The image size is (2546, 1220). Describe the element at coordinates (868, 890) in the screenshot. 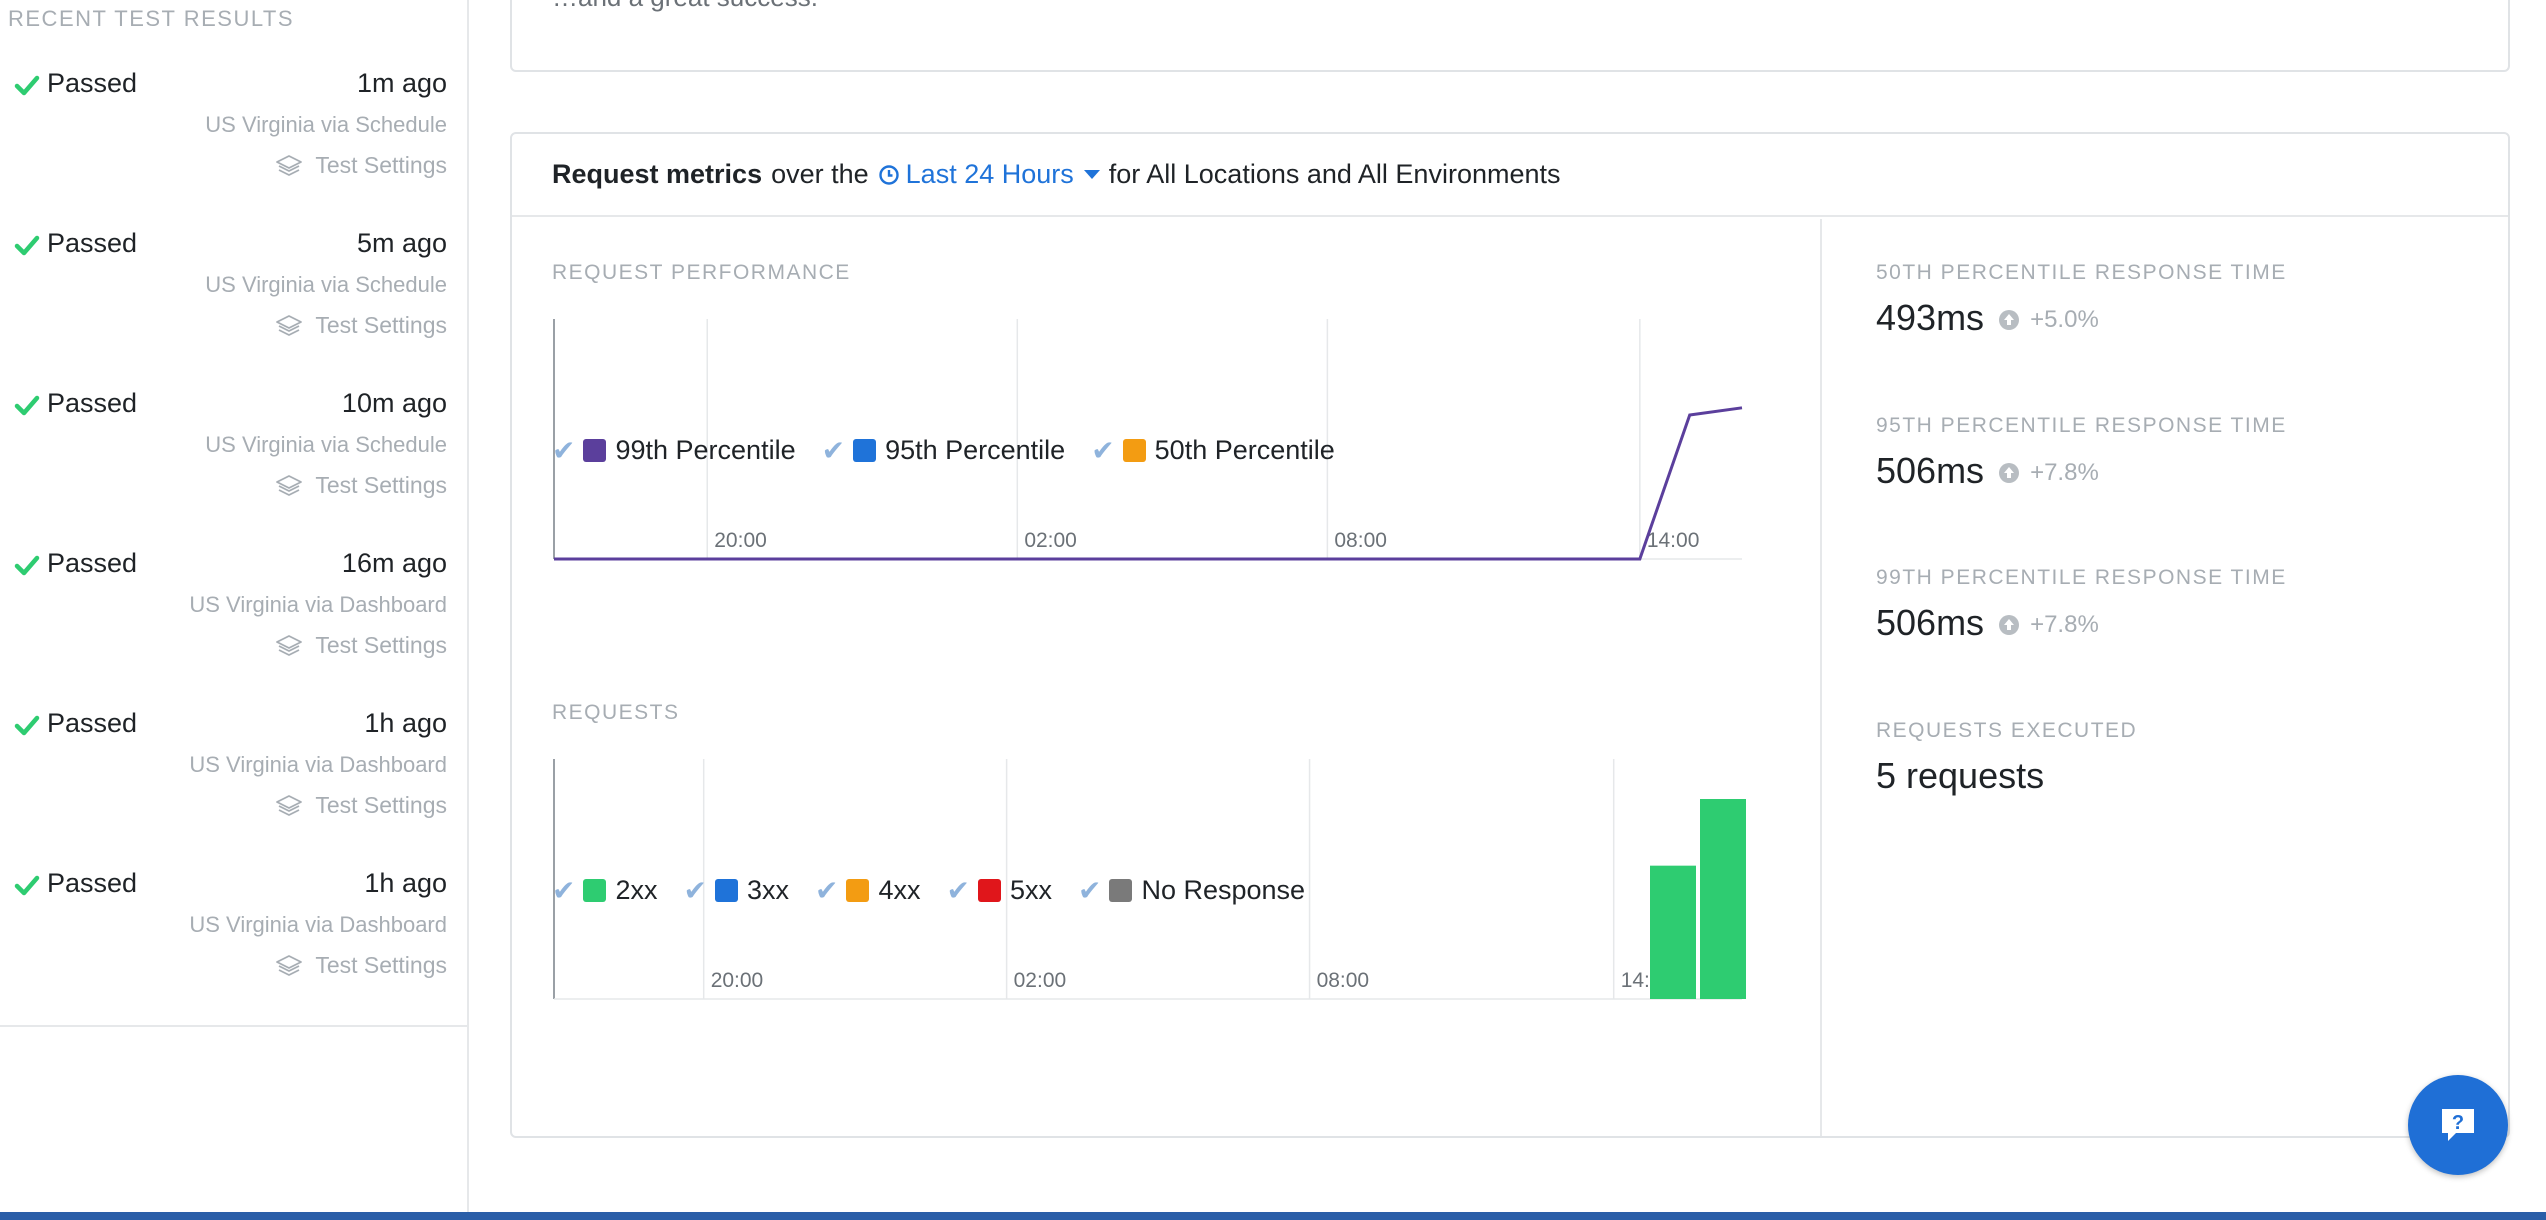

I see `legend-item: ✔ 4xx` at that location.